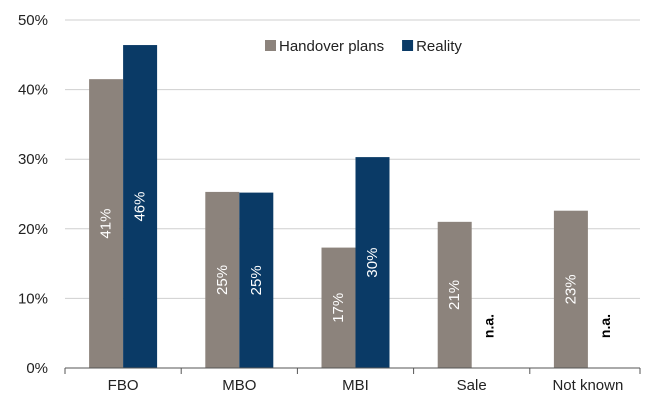  I want to click on y-tick-label: 50%, so click(33, 20).